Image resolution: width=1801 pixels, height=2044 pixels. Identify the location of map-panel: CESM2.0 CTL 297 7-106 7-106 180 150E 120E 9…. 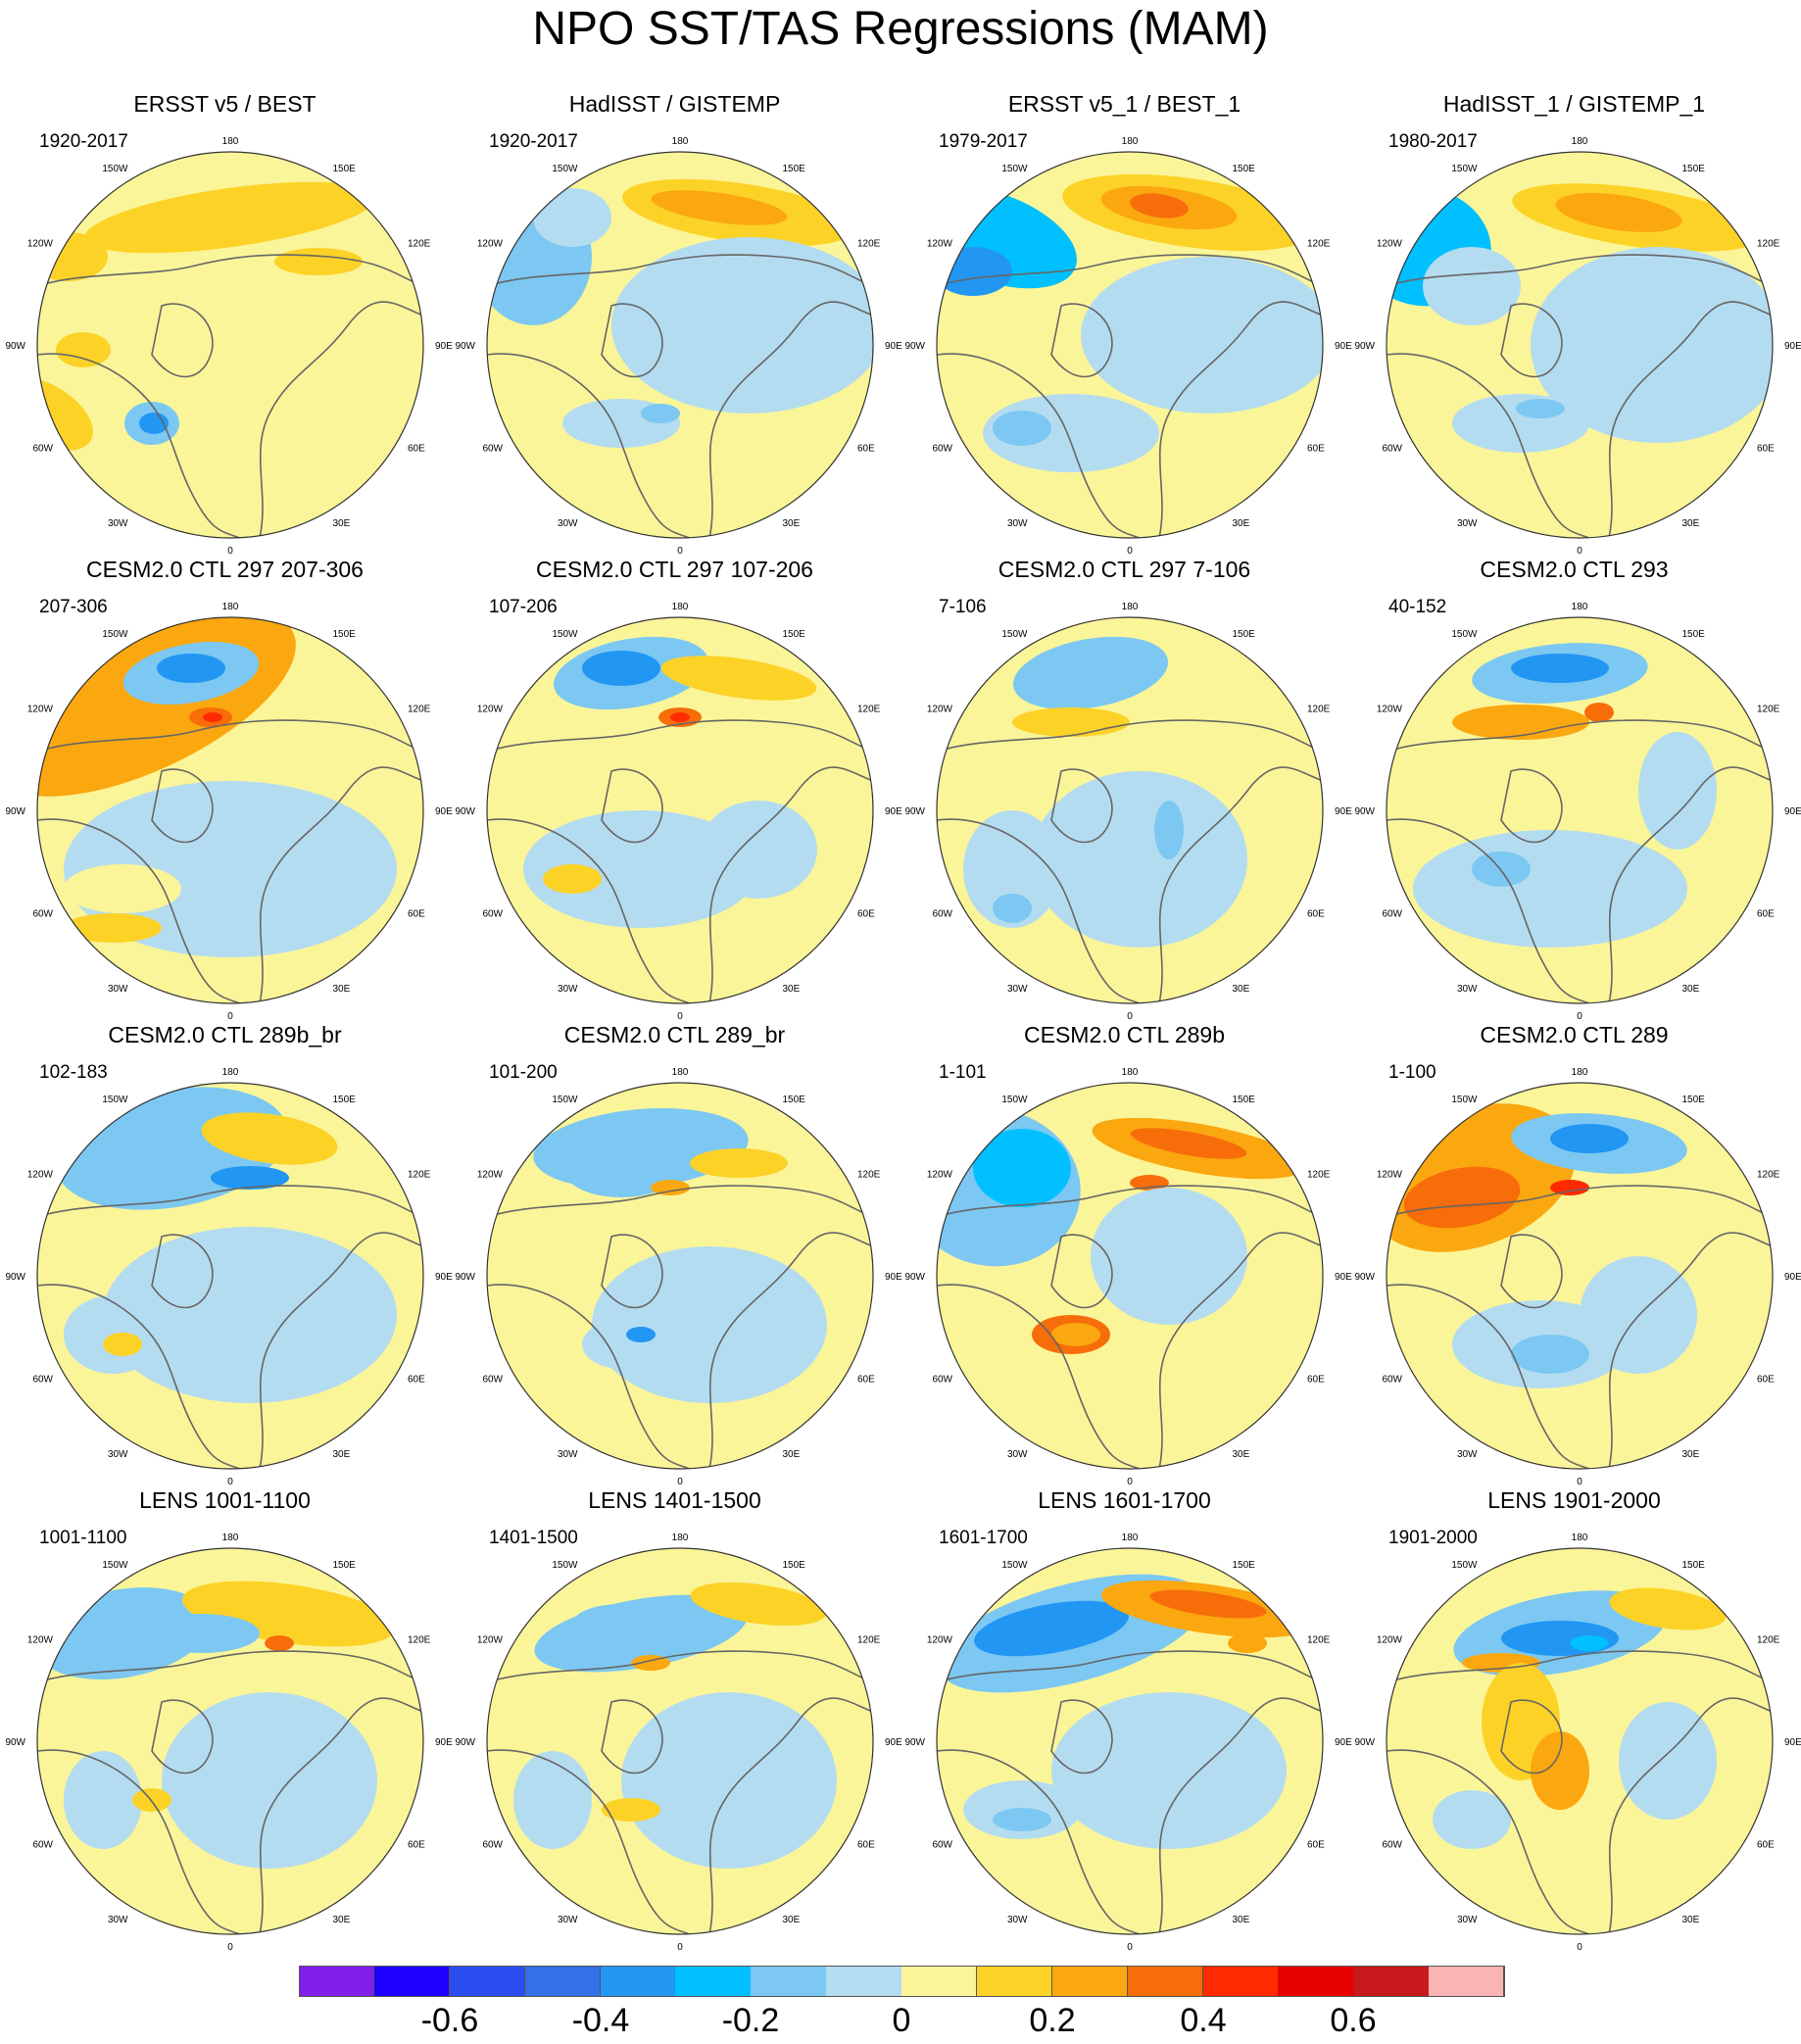
(1126, 744).